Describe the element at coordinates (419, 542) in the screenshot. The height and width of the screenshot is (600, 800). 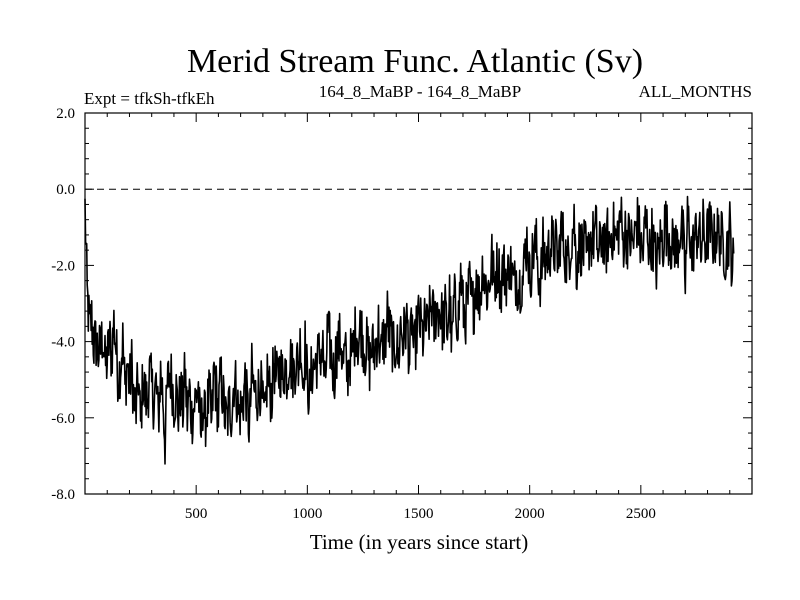
I see `x-axis-label: Time (in years since start)` at that location.